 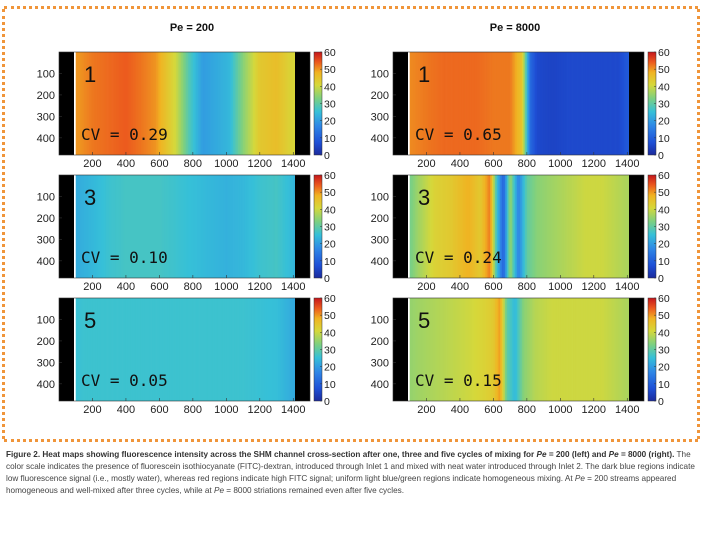 What do you see at coordinates (664, 176) in the screenshot?
I see `colorbar-tick-label: 60` at bounding box center [664, 176].